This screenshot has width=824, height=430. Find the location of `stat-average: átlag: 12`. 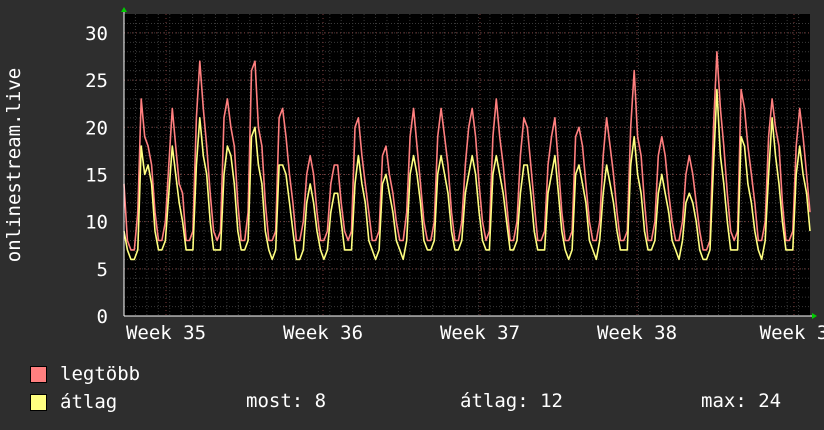

stat-average: átlag: 12 is located at coordinates (511, 401).